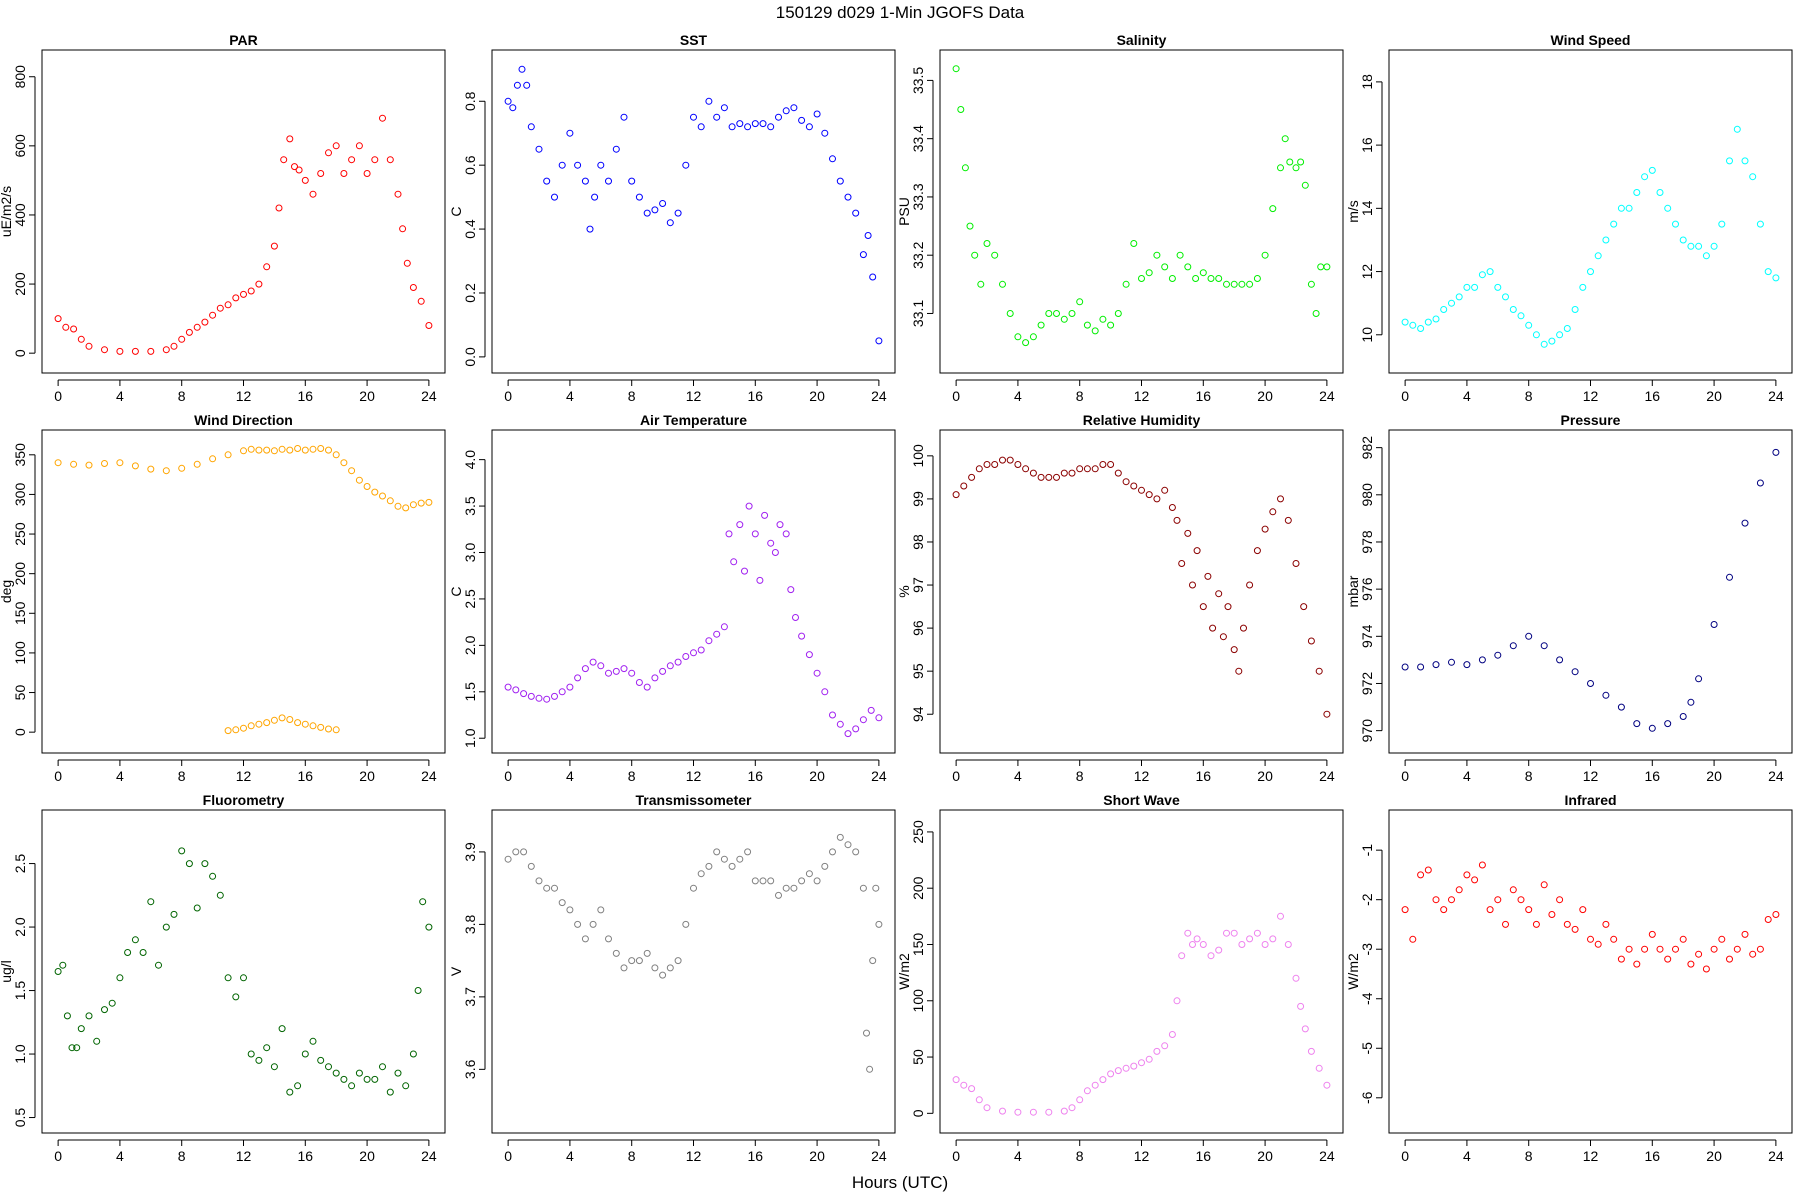 The height and width of the screenshot is (1200, 1800). Describe the element at coordinates (470, 692) in the screenshot. I see `y-tick-label: 1.5` at that location.